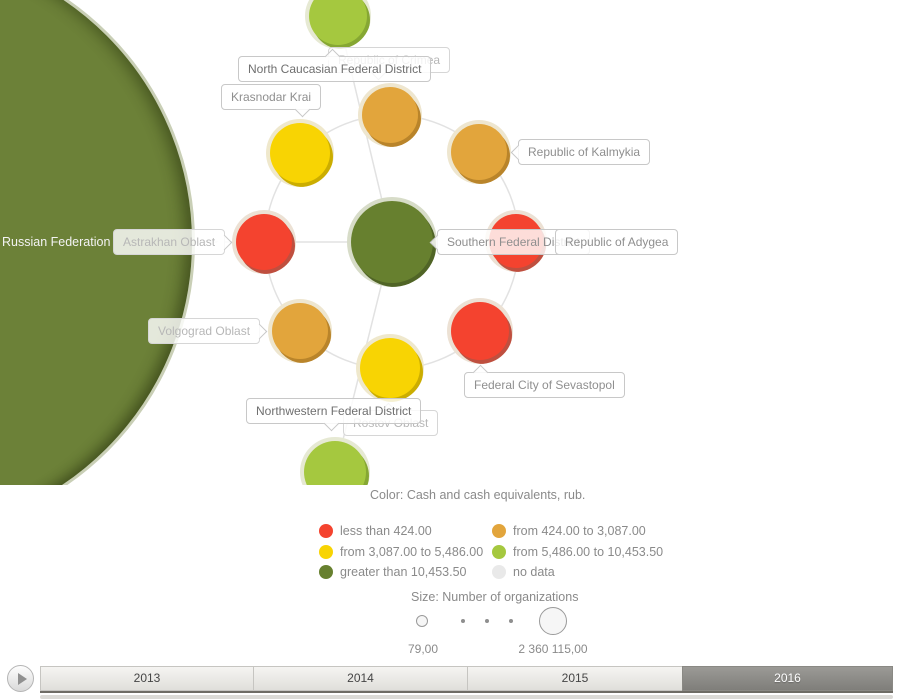 This screenshot has width=900, height=700. I want to click on legend-item-less-than-424-00: less than 424.00, so click(375, 531).